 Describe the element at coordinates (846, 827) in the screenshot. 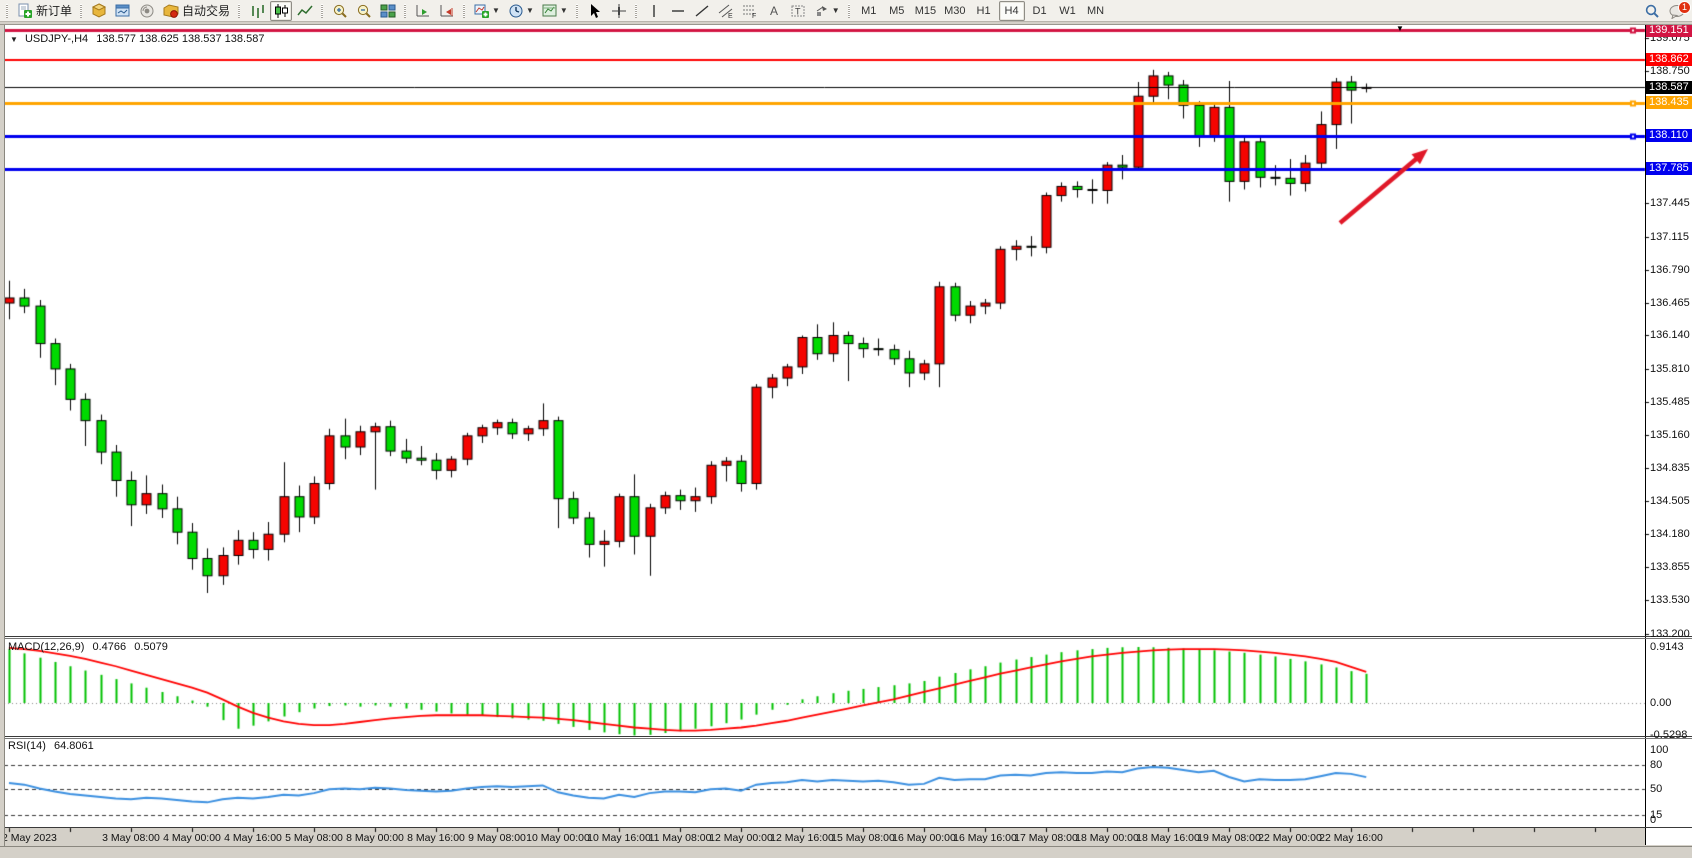

I see `time-axis-border` at that location.